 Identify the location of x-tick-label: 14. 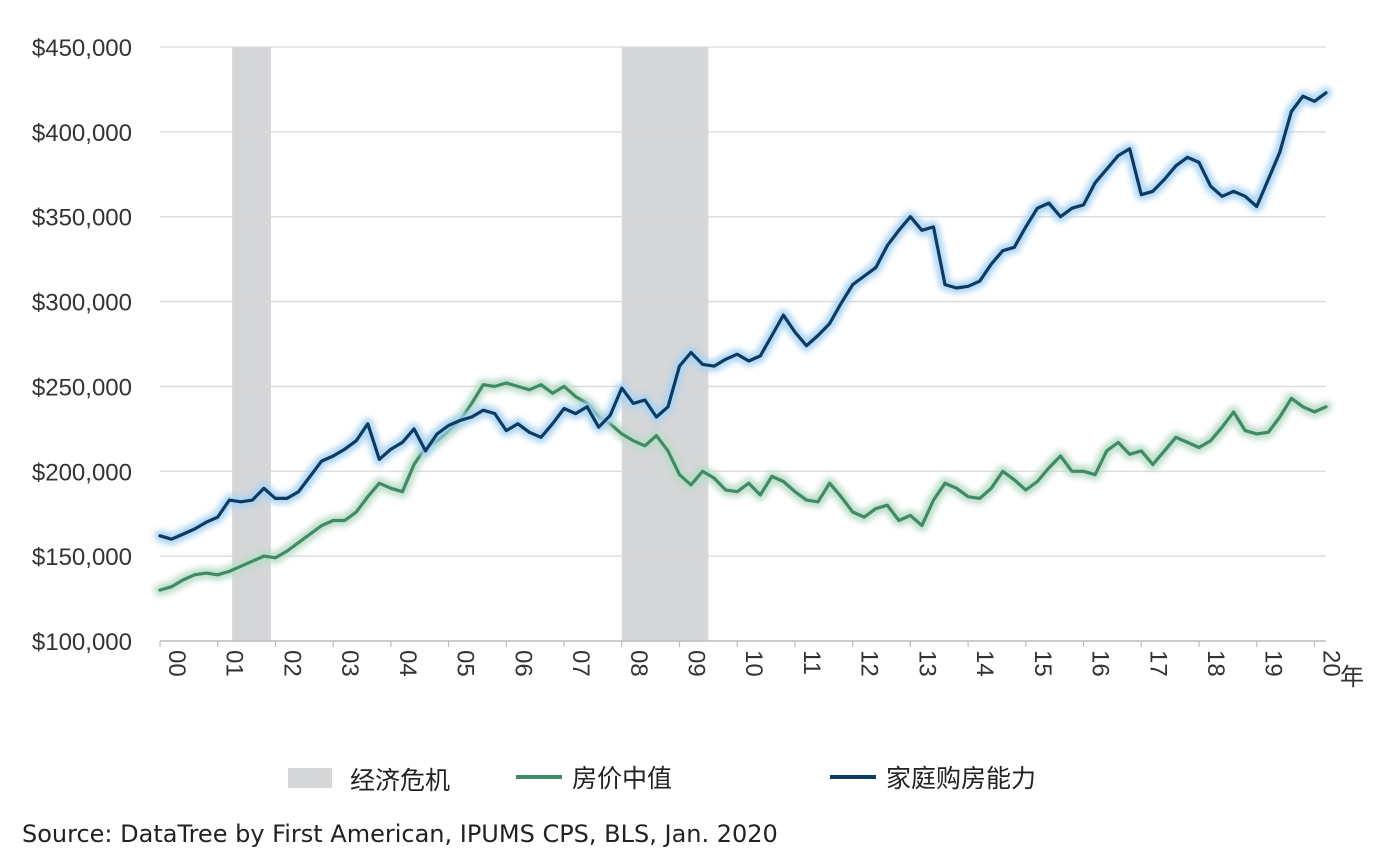
(984, 663).